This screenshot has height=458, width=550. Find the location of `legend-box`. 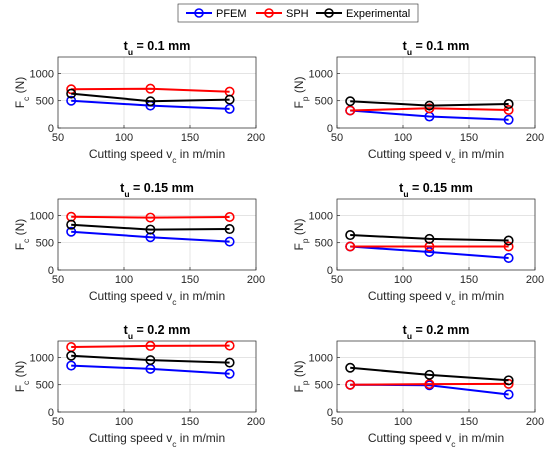

legend-box is located at coordinates (298, 13).